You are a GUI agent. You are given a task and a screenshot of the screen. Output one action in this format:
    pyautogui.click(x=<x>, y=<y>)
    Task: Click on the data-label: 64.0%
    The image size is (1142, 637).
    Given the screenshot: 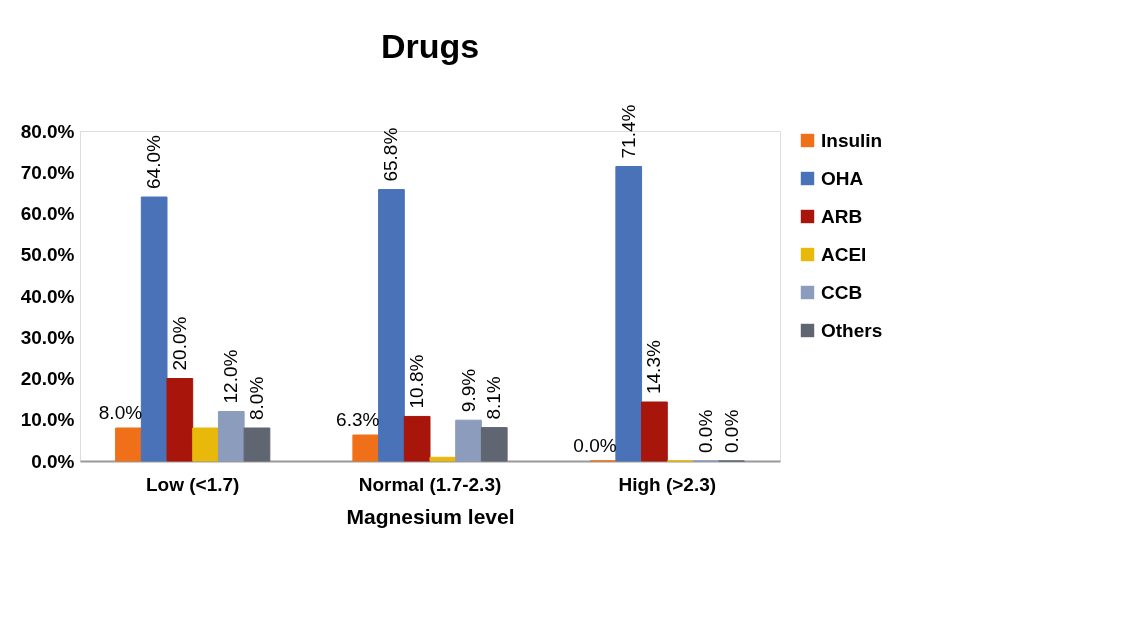 What is the action you would take?
    pyautogui.click(x=154, y=162)
    